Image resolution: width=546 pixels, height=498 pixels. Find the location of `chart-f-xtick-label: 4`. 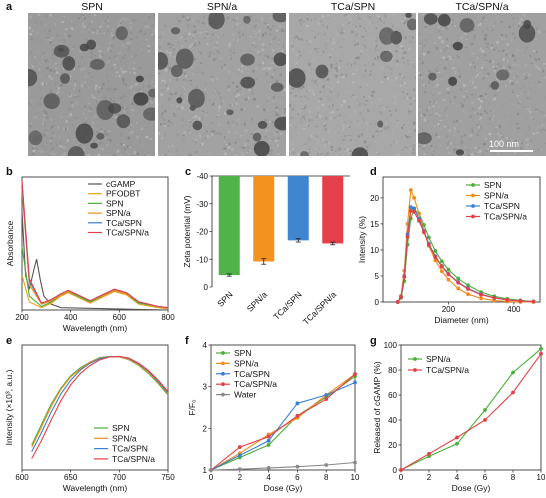

chart-f-xtick-label: 4 is located at coordinates (268, 477).